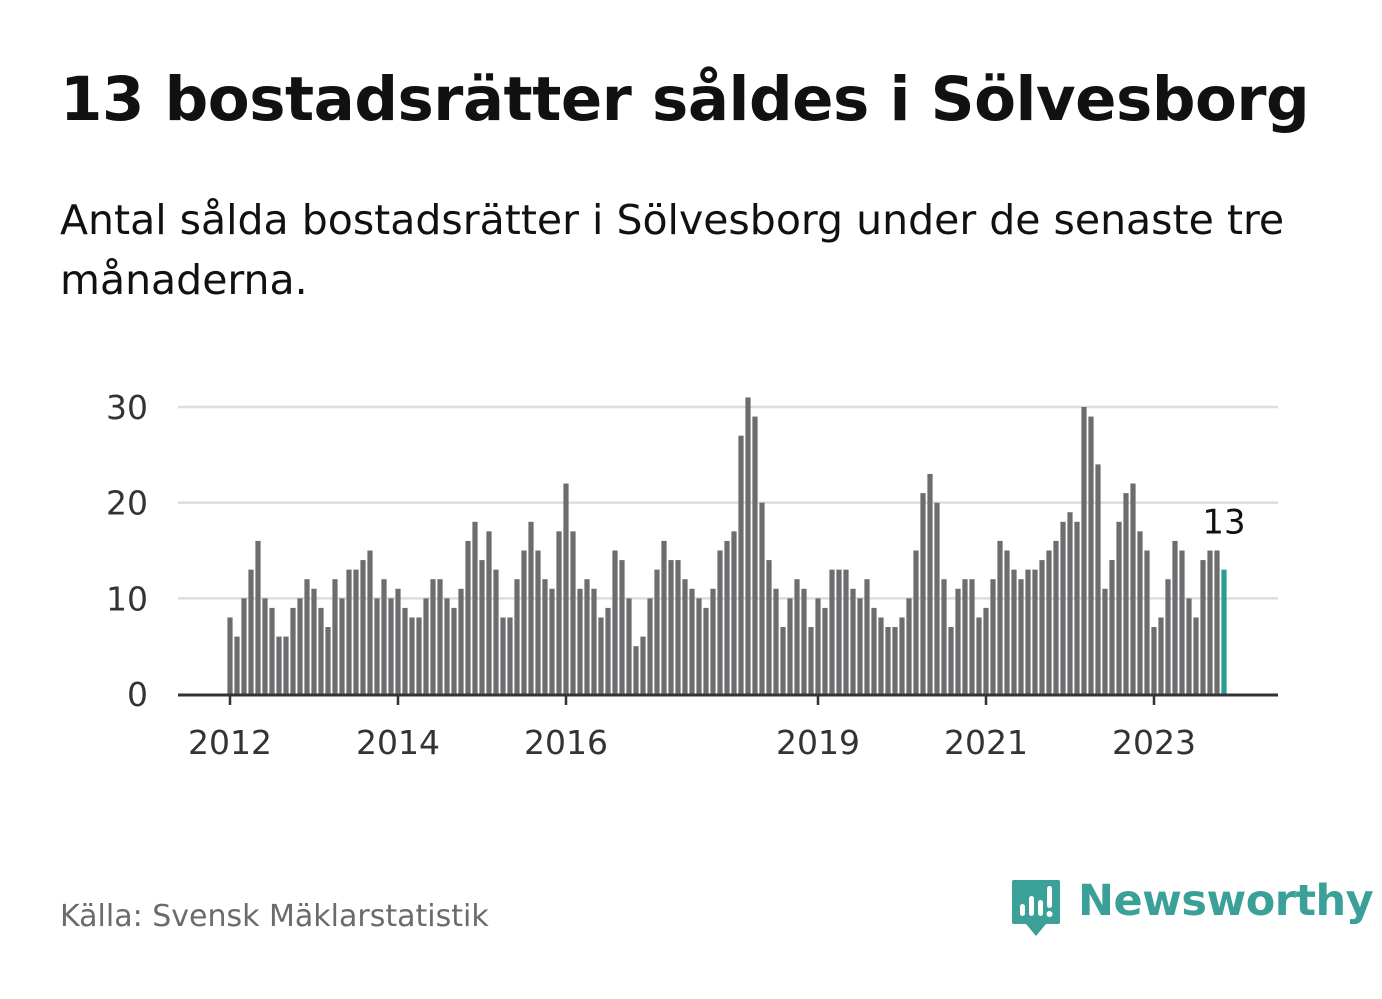  What do you see at coordinates (1192, 908) in the screenshot?
I see `brand-logo: Newsworthy` at bounding box center [1192, 908].